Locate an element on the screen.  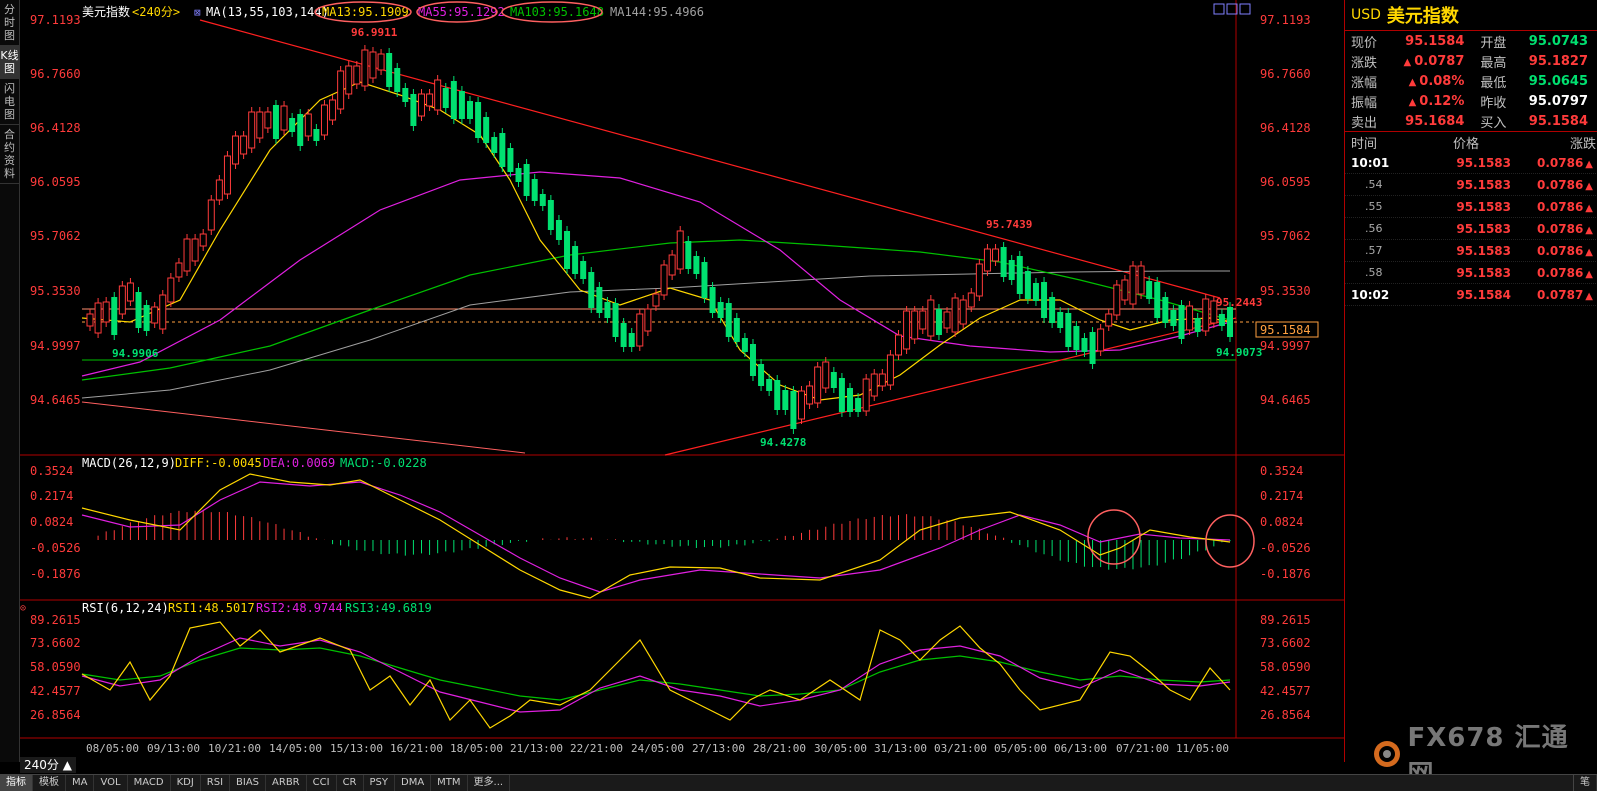
indicator-tab: 指标 is located at coordinates (16, 783).